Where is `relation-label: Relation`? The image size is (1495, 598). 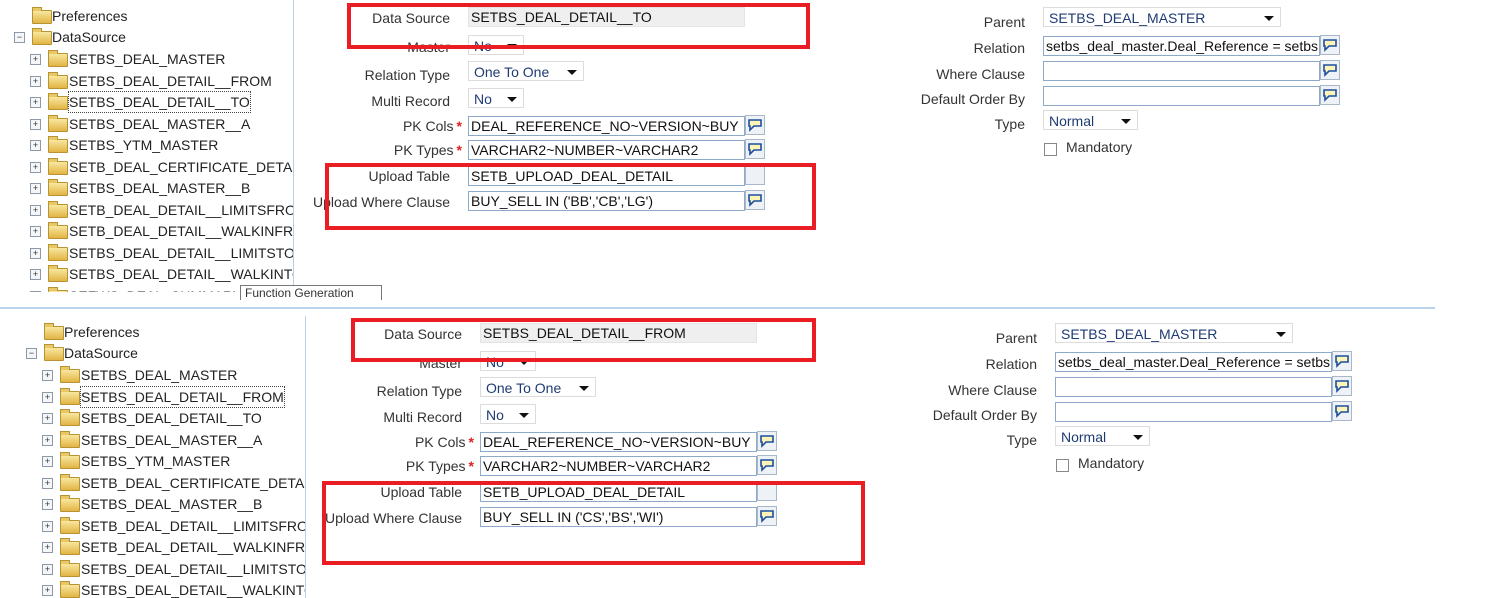
relation-label: Relation is located at coordinates (999, 48).